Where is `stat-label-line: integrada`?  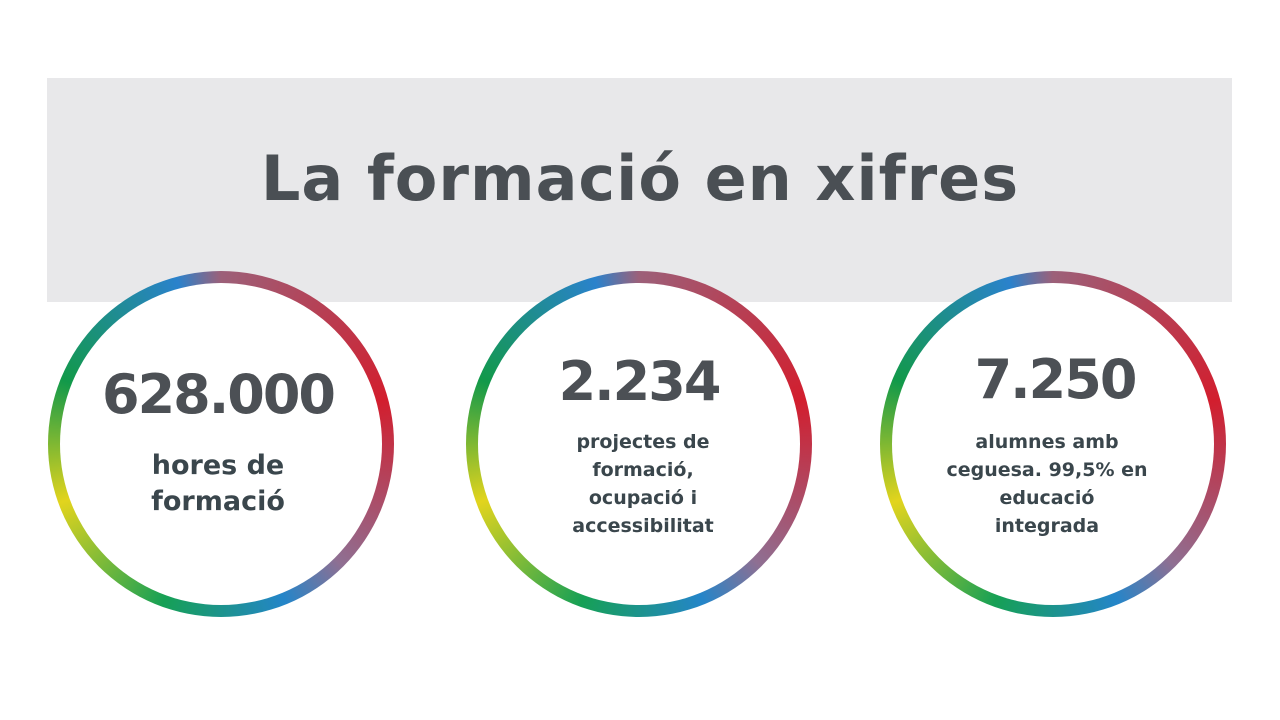 stat-label-line: integrada is located at coordinates (1047, 526).